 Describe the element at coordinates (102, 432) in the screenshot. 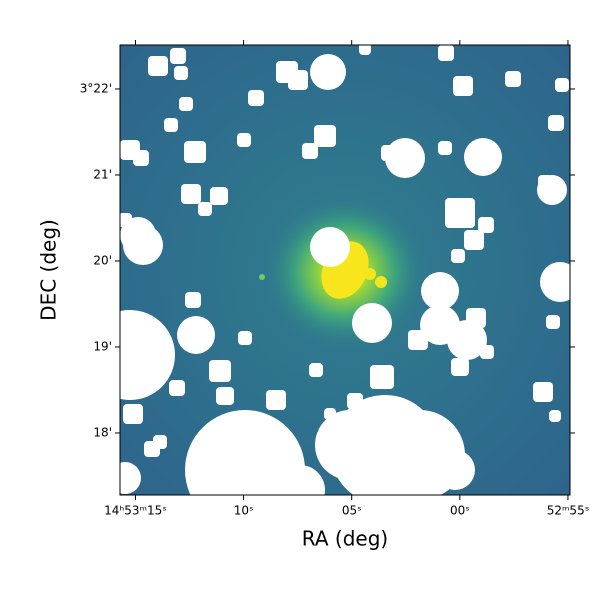

I see `y-tick-label: 18'` at that location.